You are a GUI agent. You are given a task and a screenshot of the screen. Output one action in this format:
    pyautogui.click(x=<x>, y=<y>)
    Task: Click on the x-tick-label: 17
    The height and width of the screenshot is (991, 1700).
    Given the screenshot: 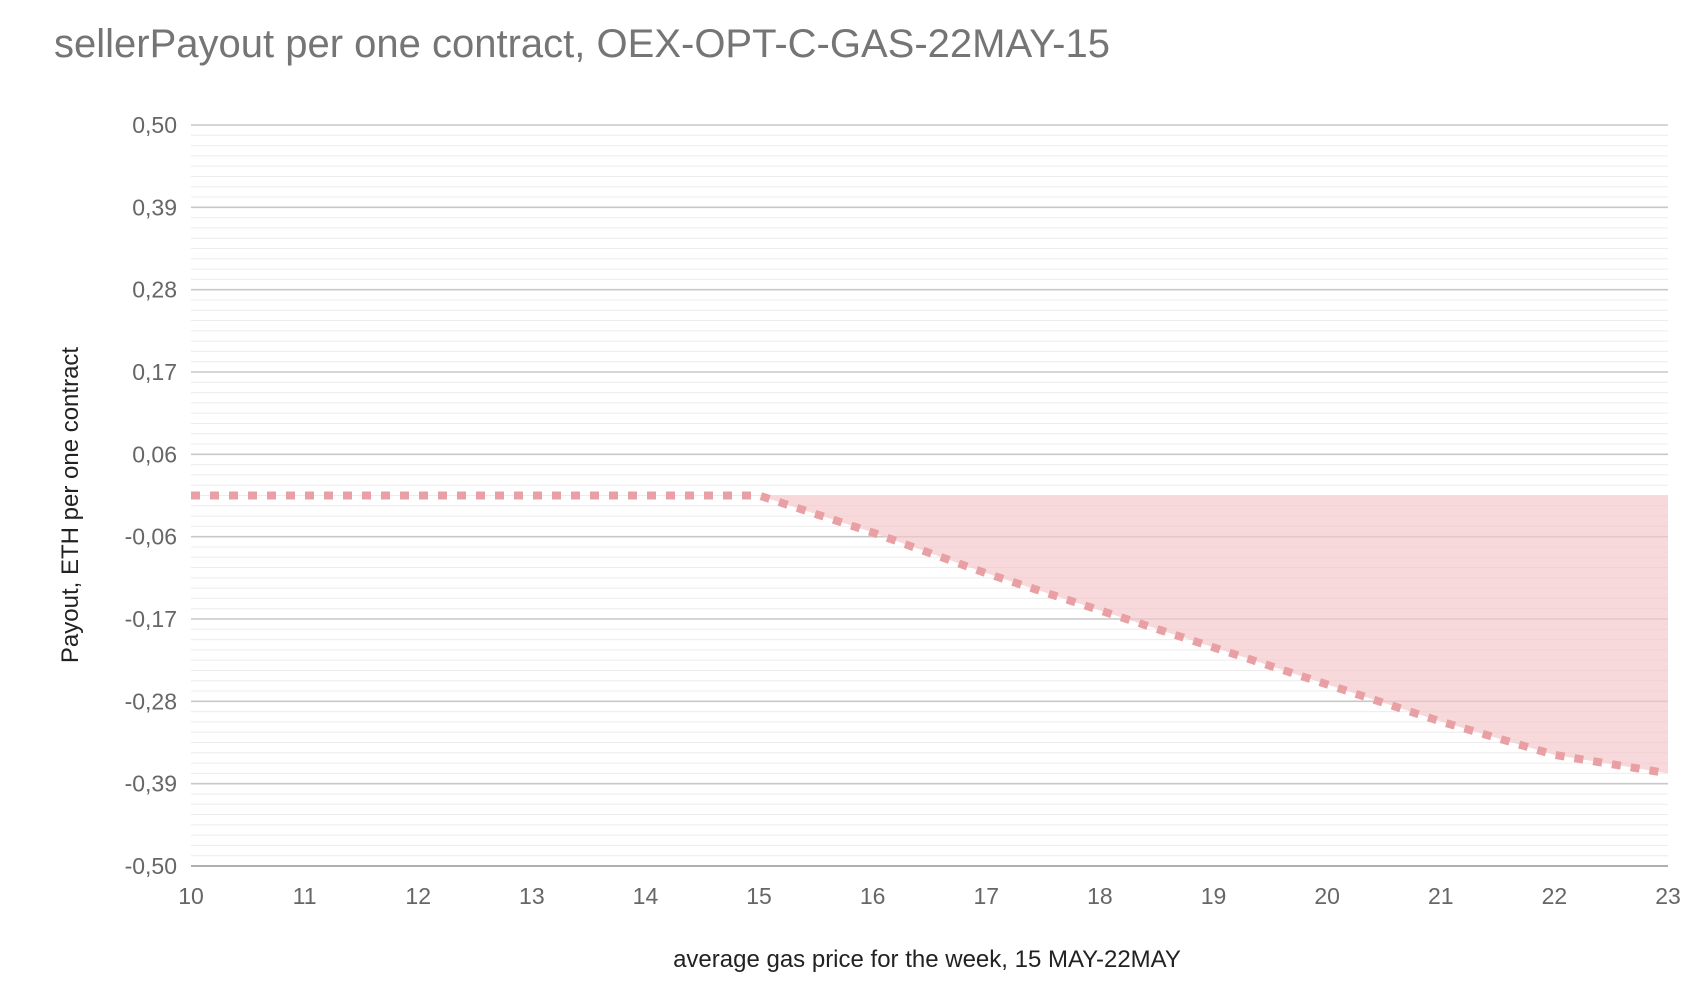 What is the action you would take?
    pyautogui.click(x=987, y=896)
    